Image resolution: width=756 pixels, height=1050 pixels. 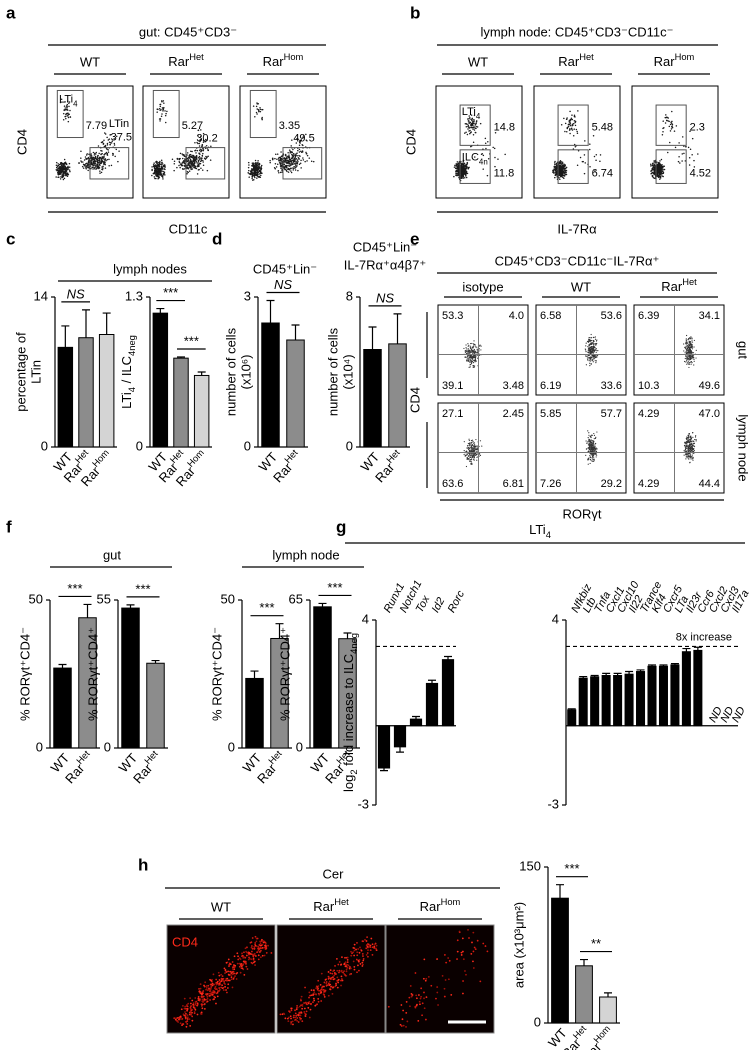 I want to click on text-part: Rar, so click(x=672, y=286).